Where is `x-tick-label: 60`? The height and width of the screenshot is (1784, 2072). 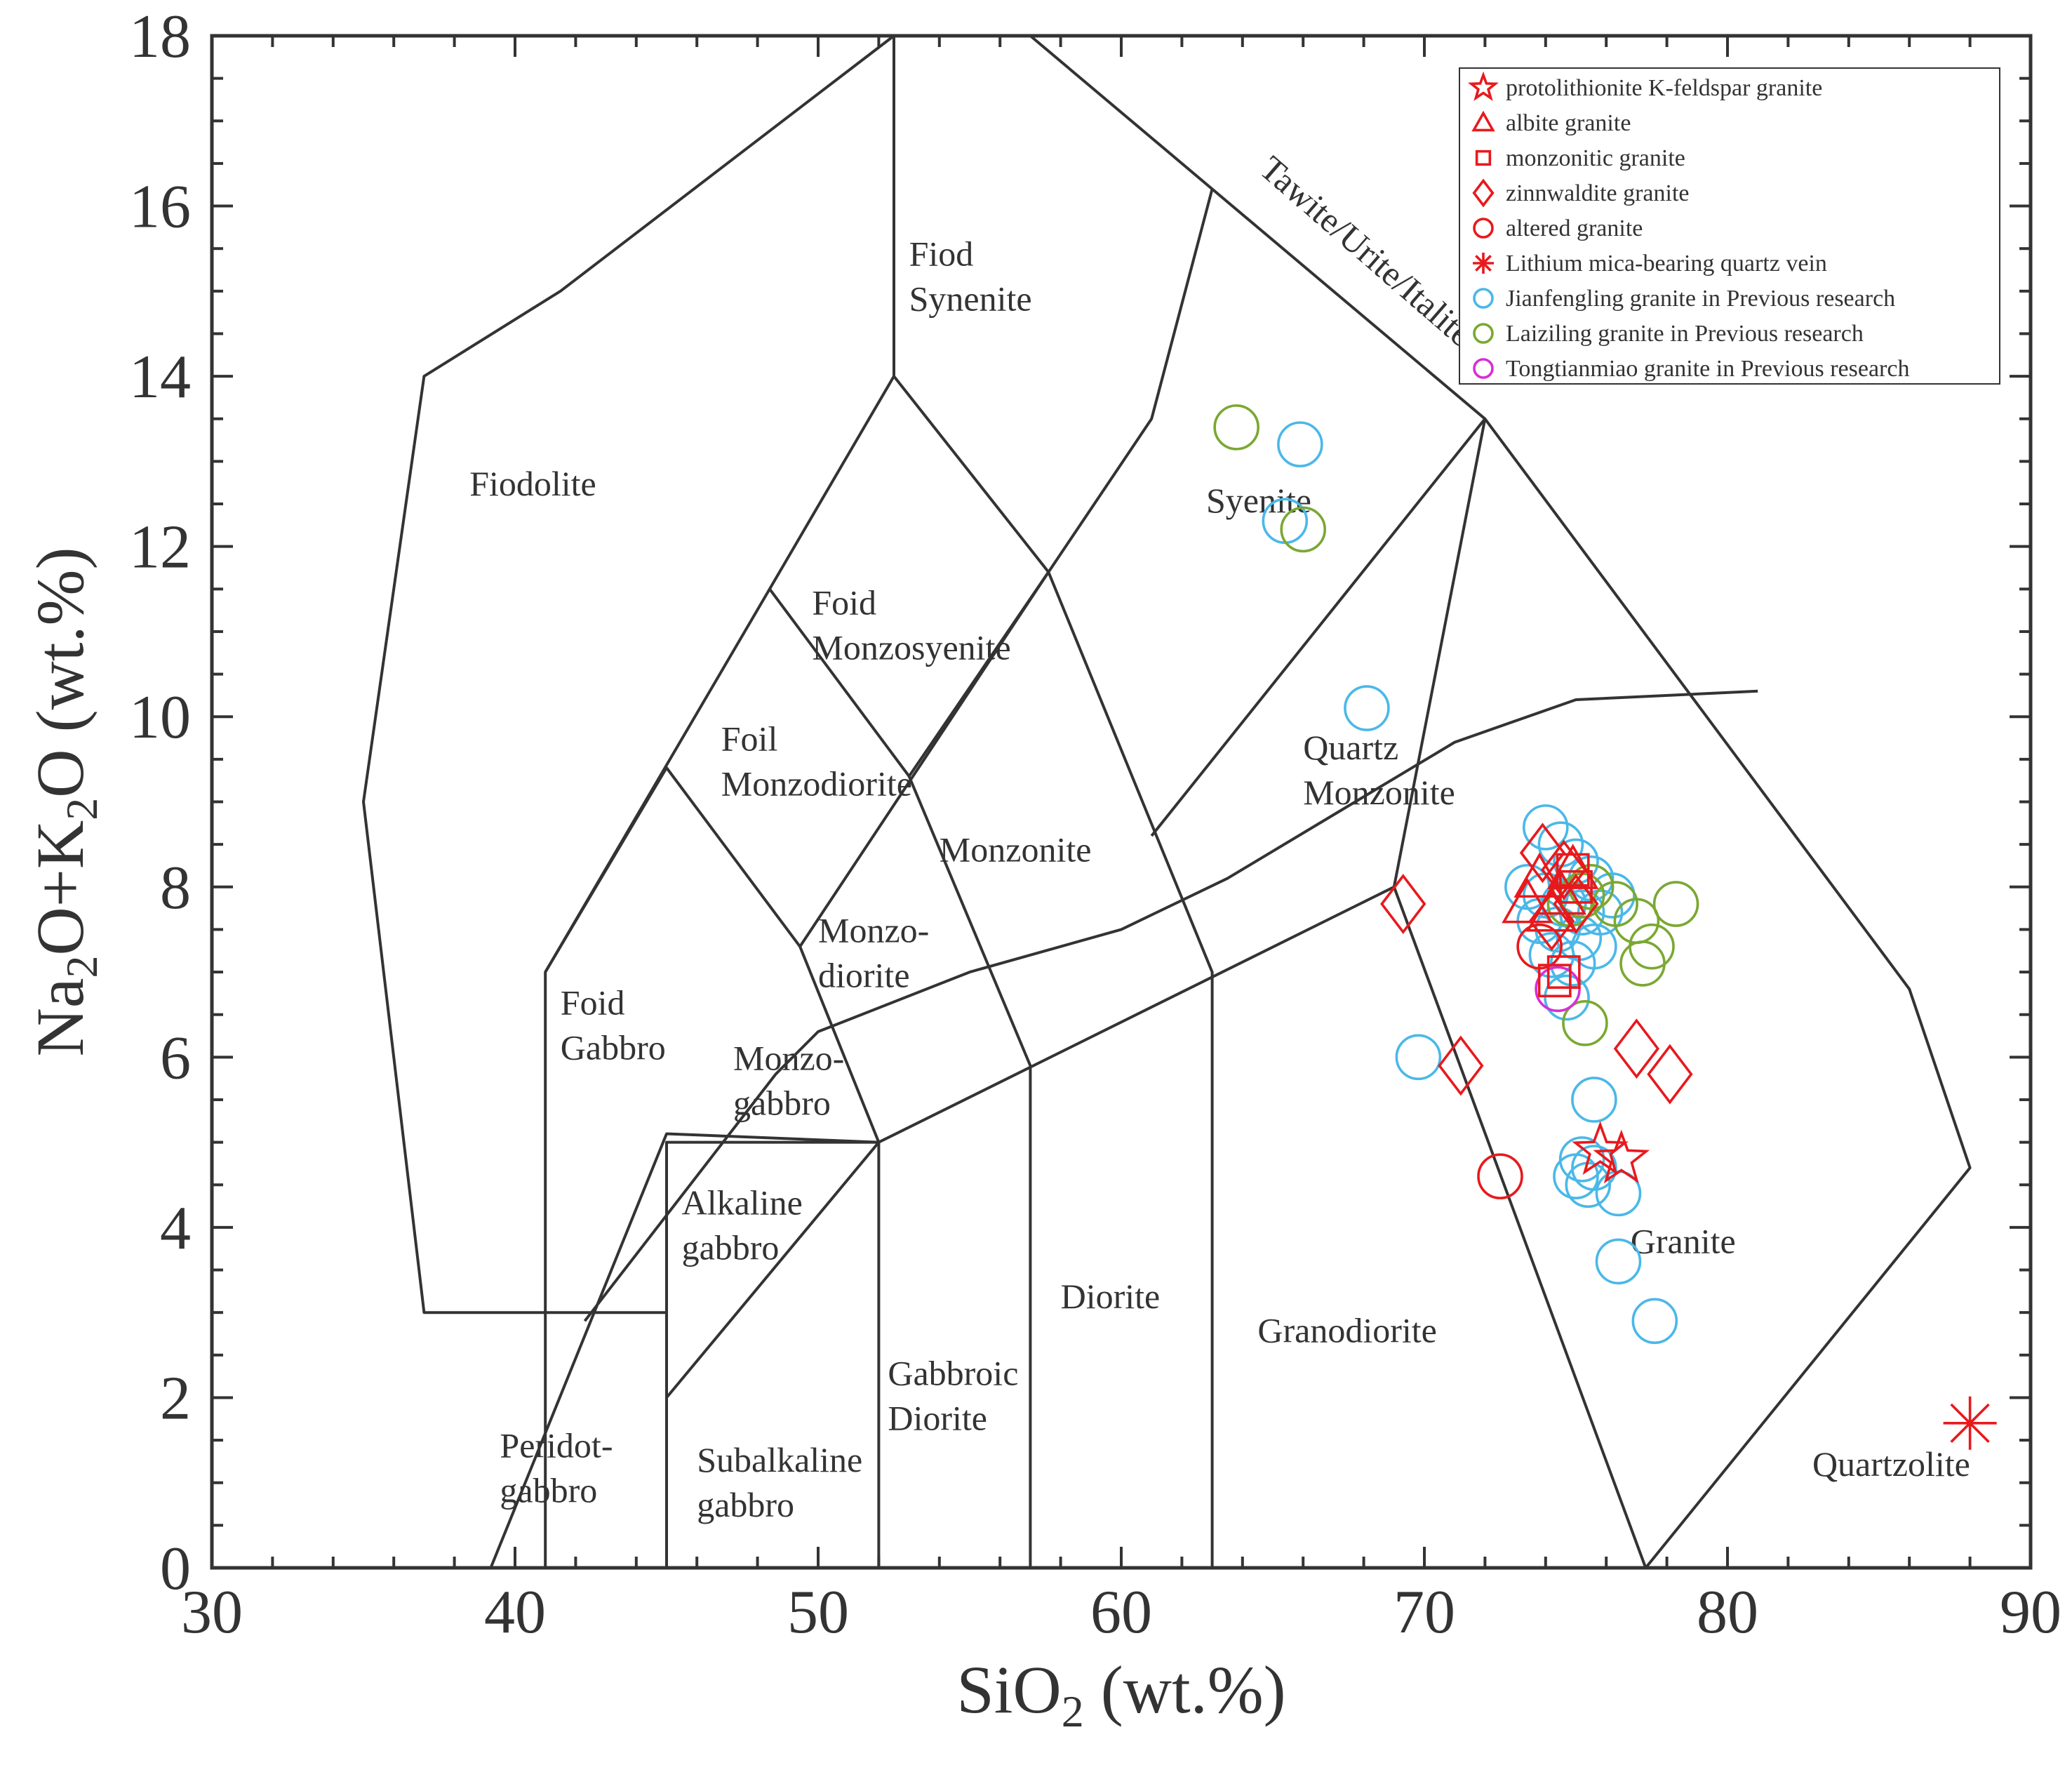
x-tick-label: 60 is located at coordinates (1121, 1612).